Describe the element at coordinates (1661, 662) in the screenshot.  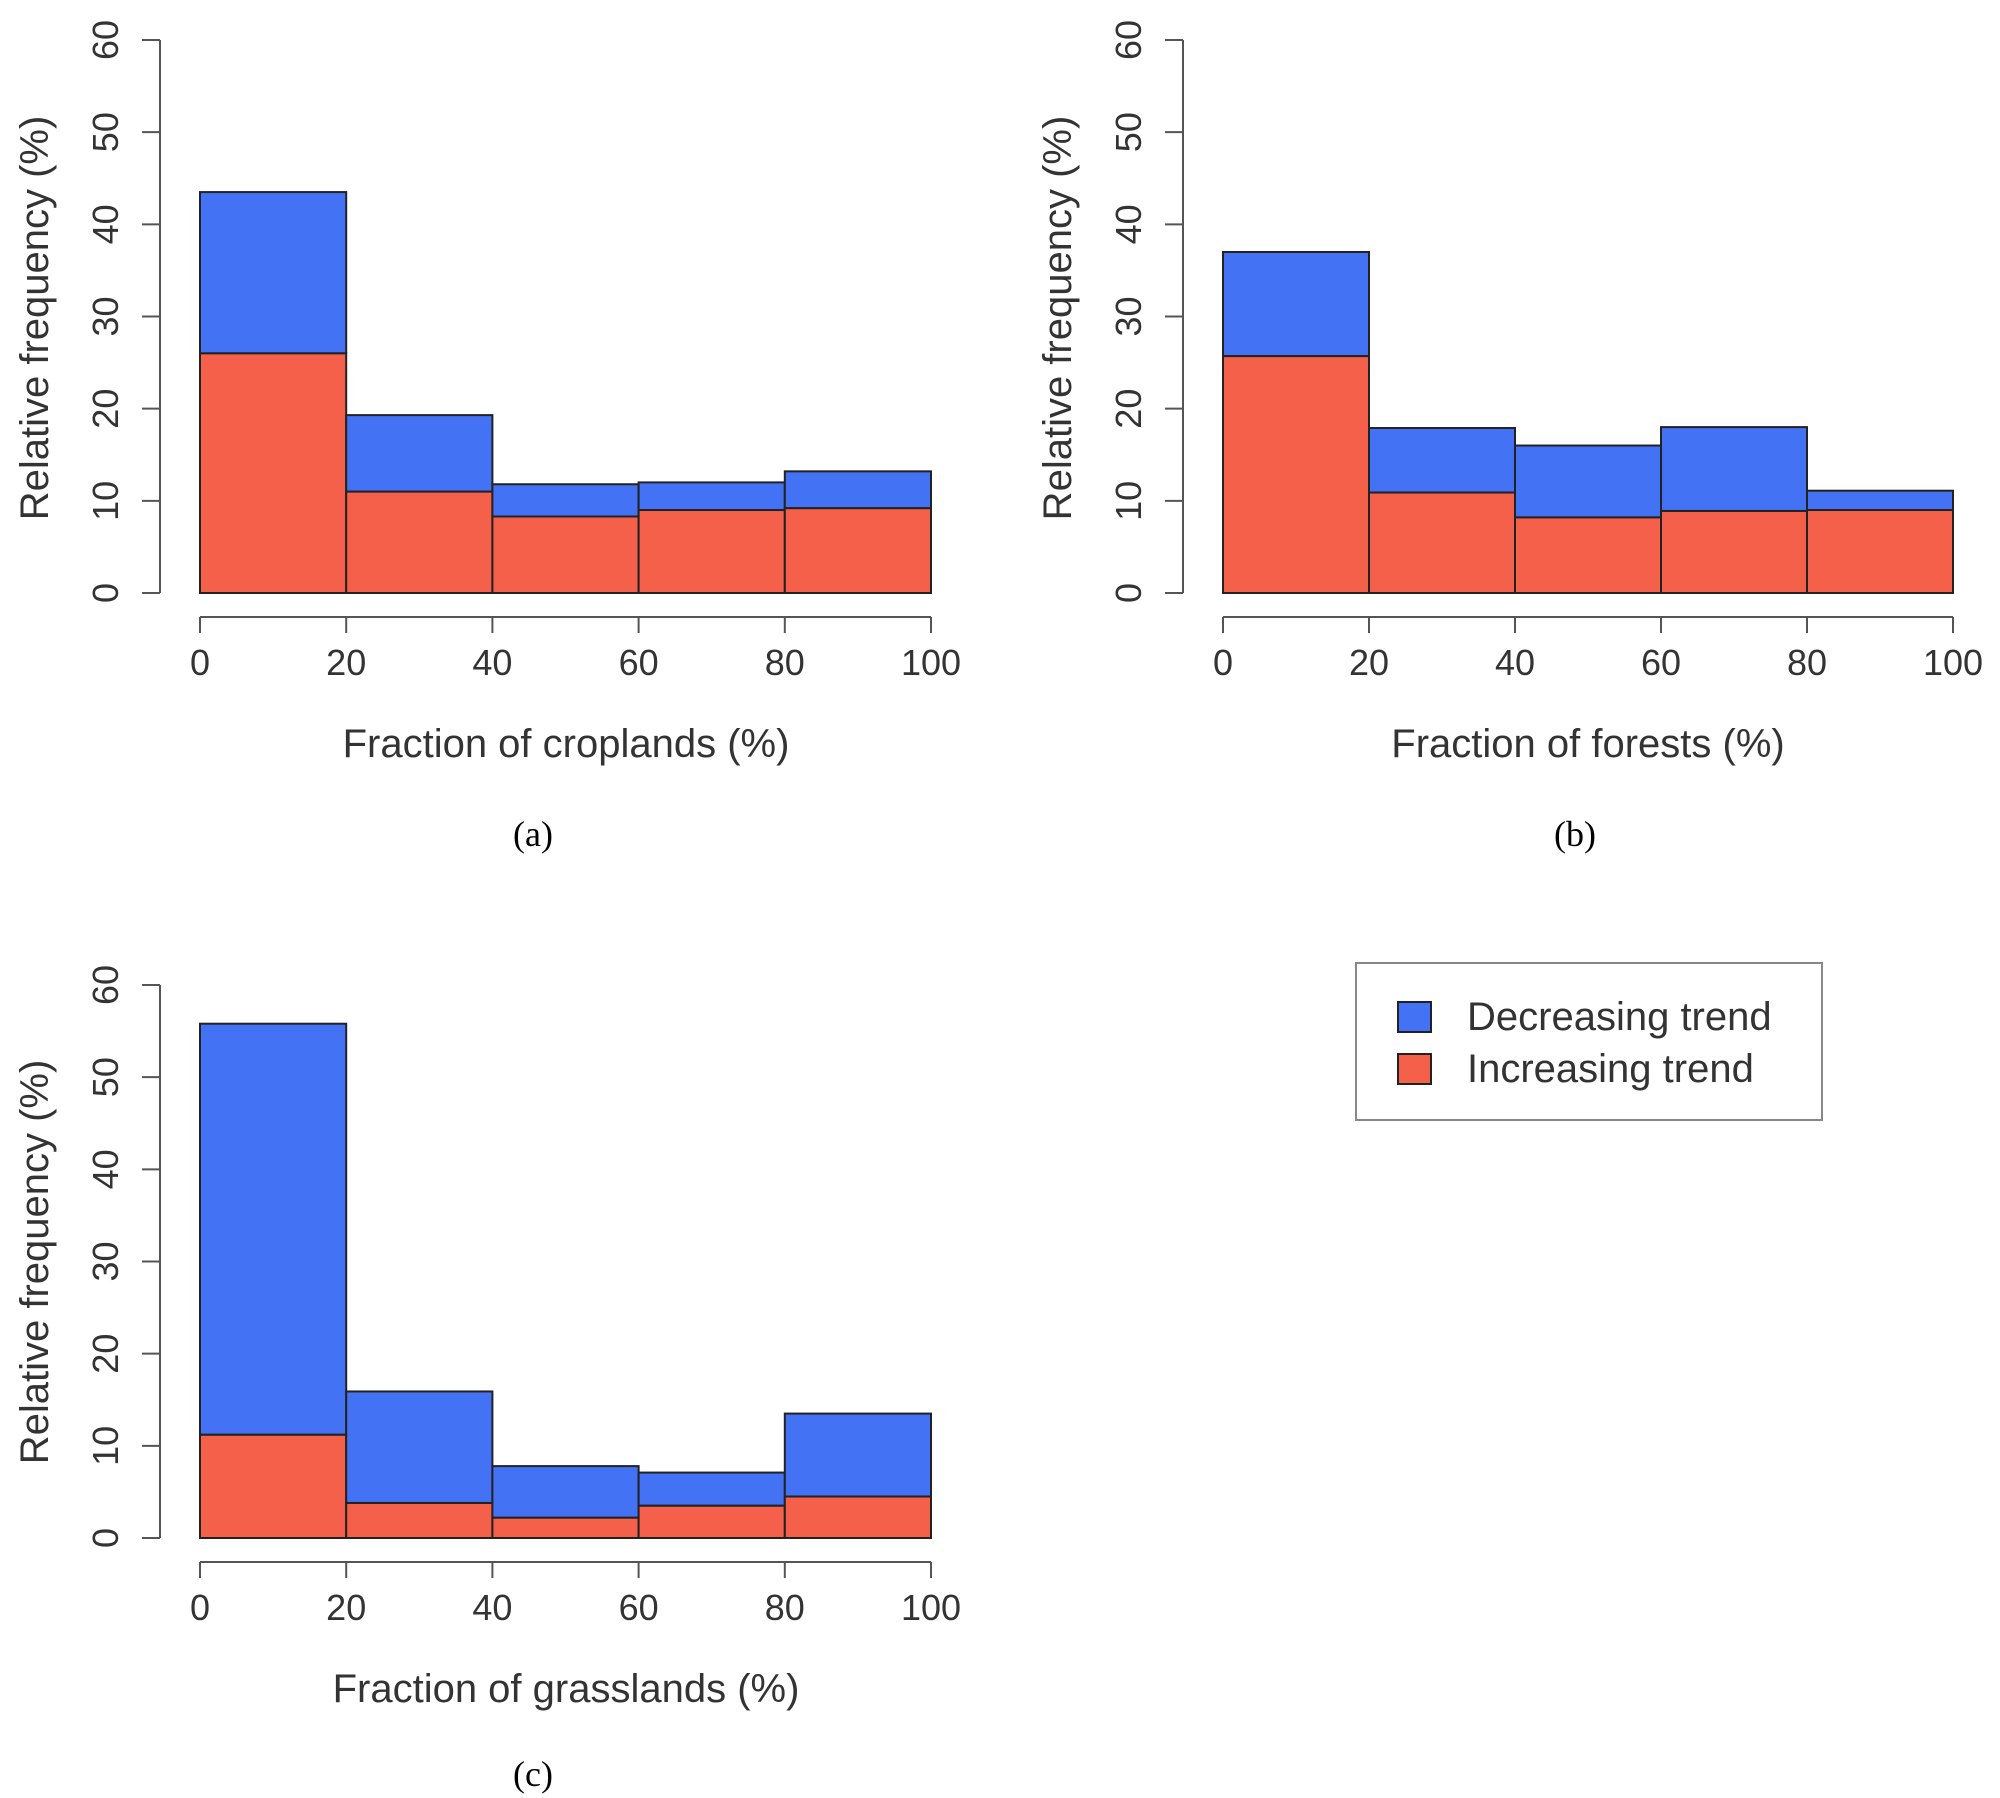
I see `panel-b-x-tick-label-3: 60` at that location.